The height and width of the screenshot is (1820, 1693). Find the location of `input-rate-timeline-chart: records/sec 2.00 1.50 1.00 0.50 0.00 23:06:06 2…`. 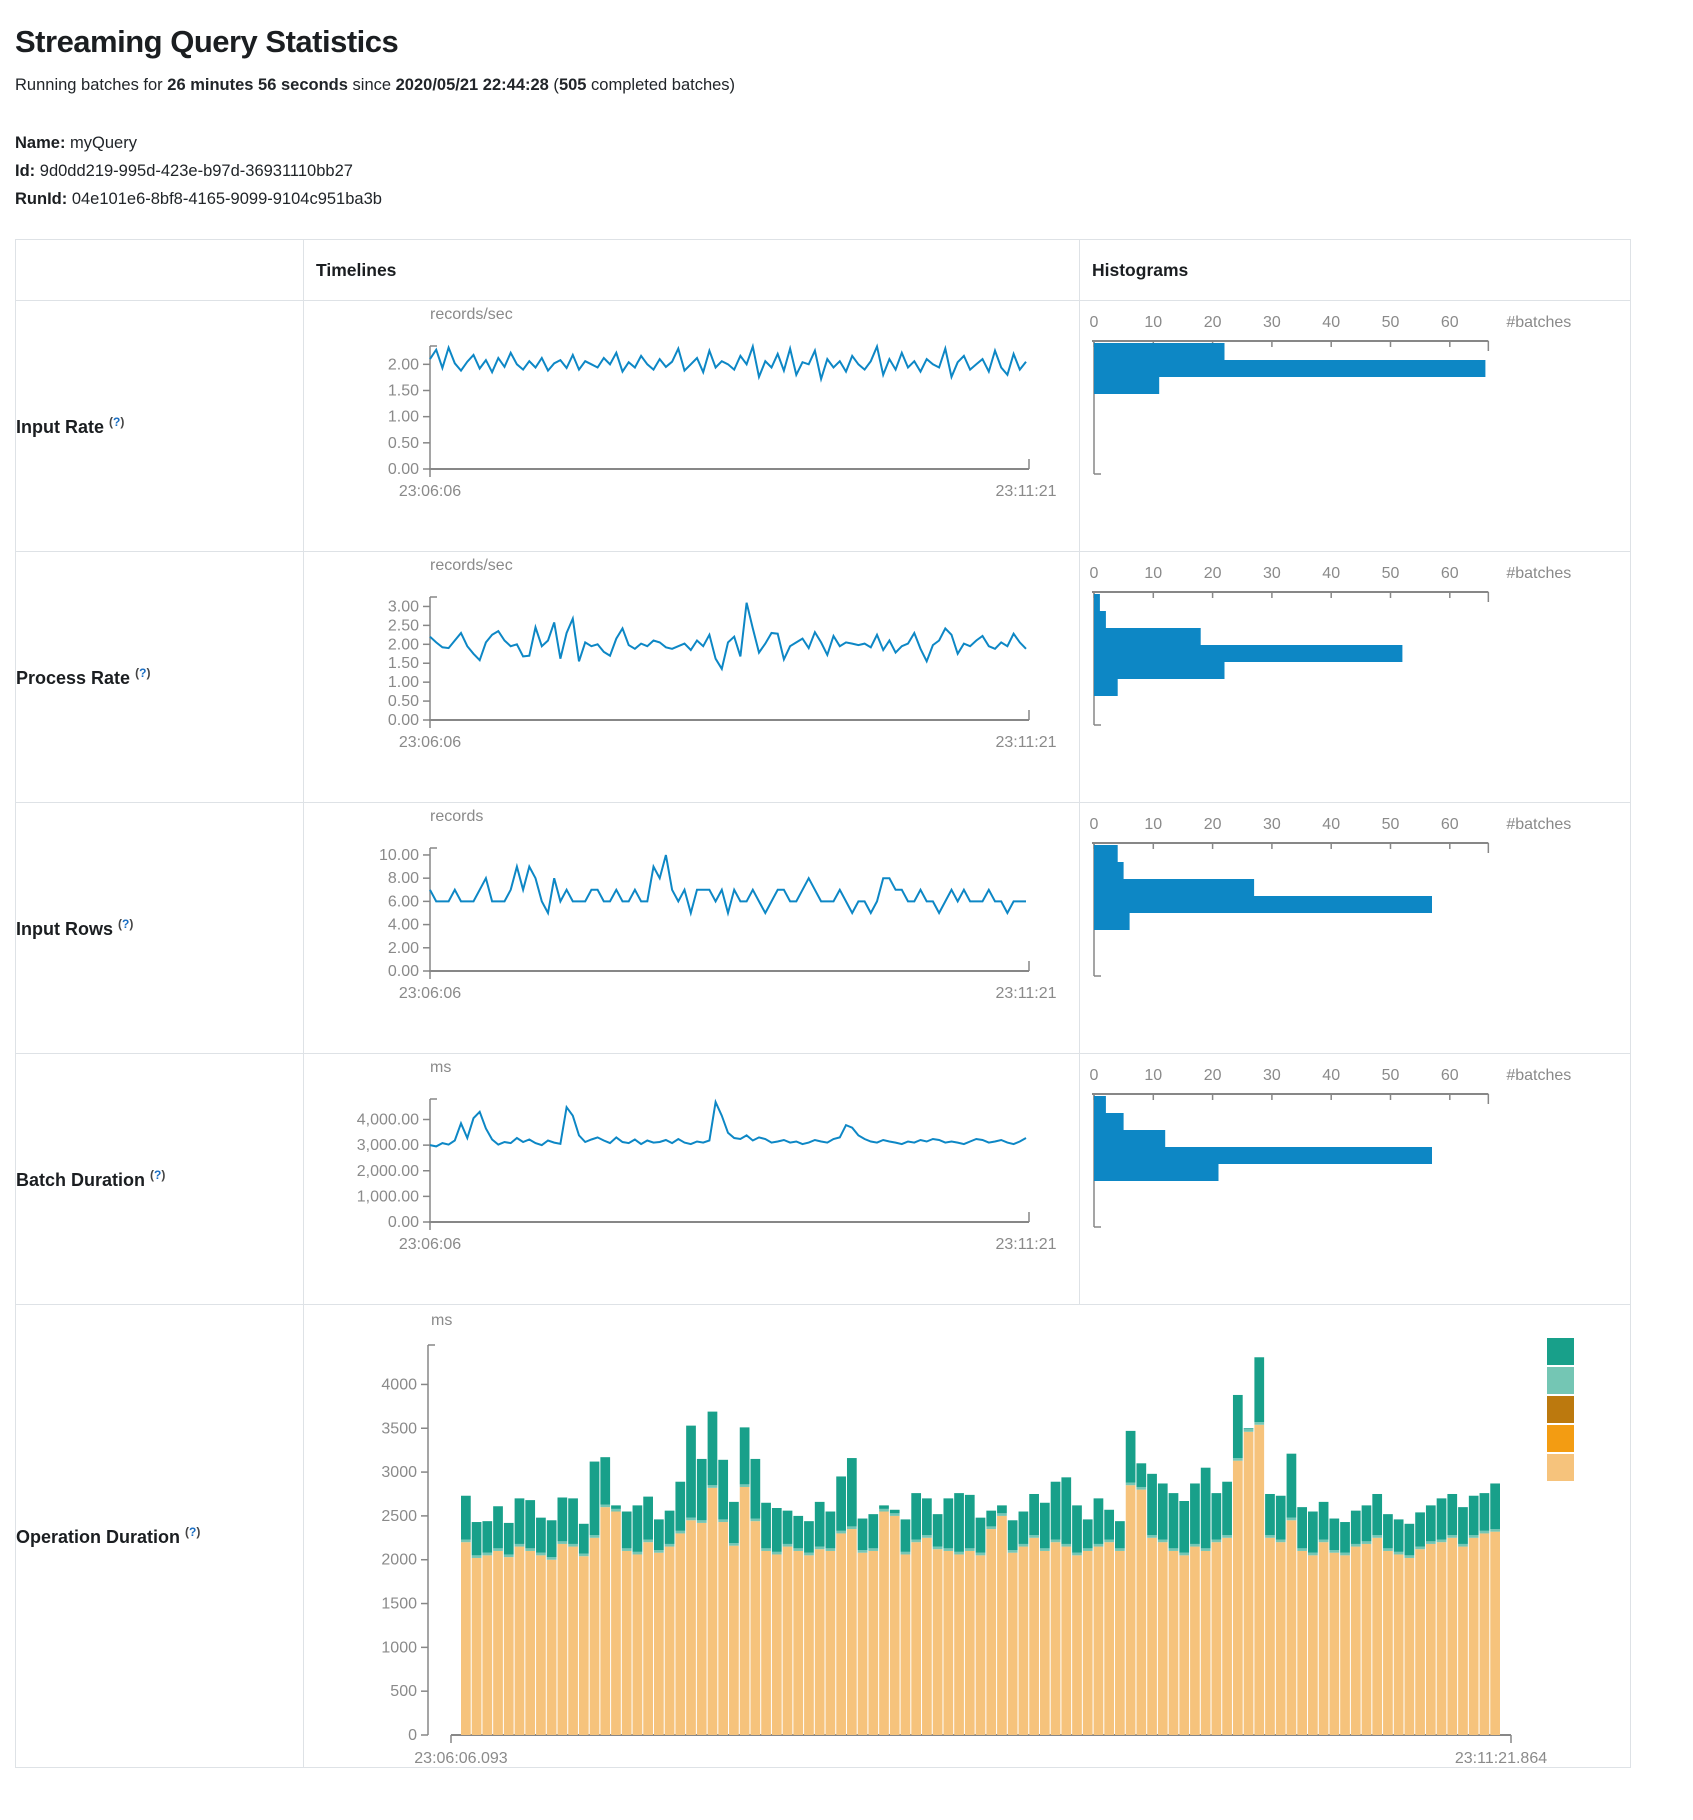

input-rate-timeline-chart: records/sec 2.00 1.50 1.00 0.50 0.00 23:06:06 2… is located at coordinates (722, 403).